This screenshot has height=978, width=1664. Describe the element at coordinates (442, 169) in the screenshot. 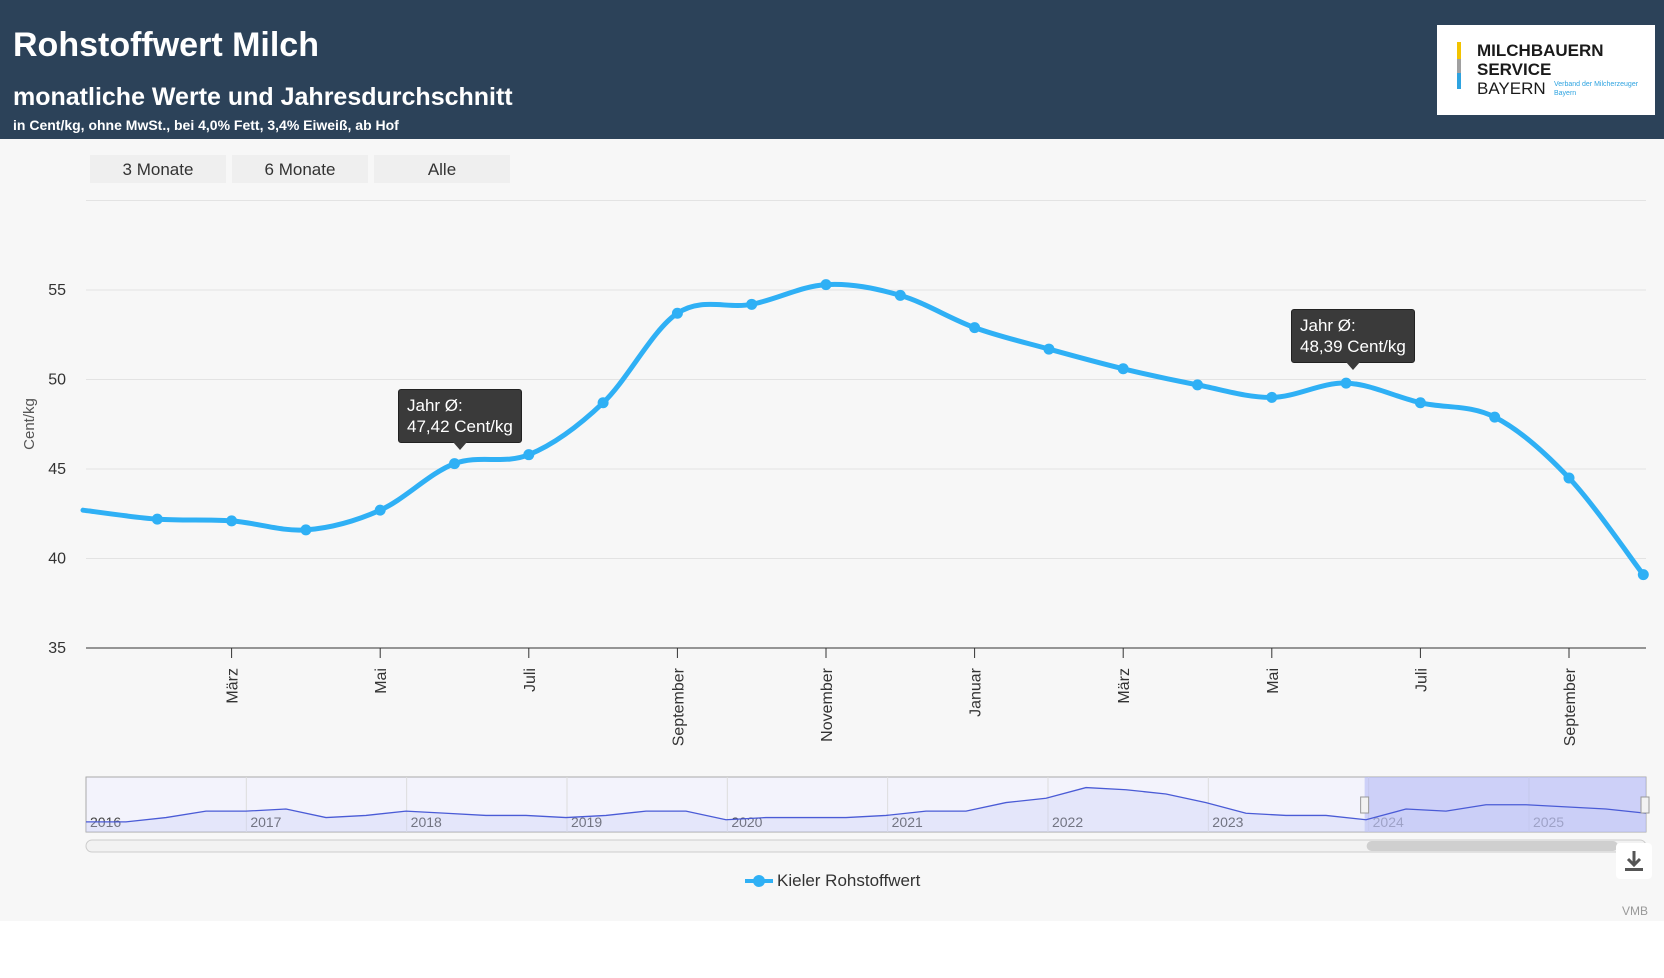

I see `range-button-all: Alle` at that location.